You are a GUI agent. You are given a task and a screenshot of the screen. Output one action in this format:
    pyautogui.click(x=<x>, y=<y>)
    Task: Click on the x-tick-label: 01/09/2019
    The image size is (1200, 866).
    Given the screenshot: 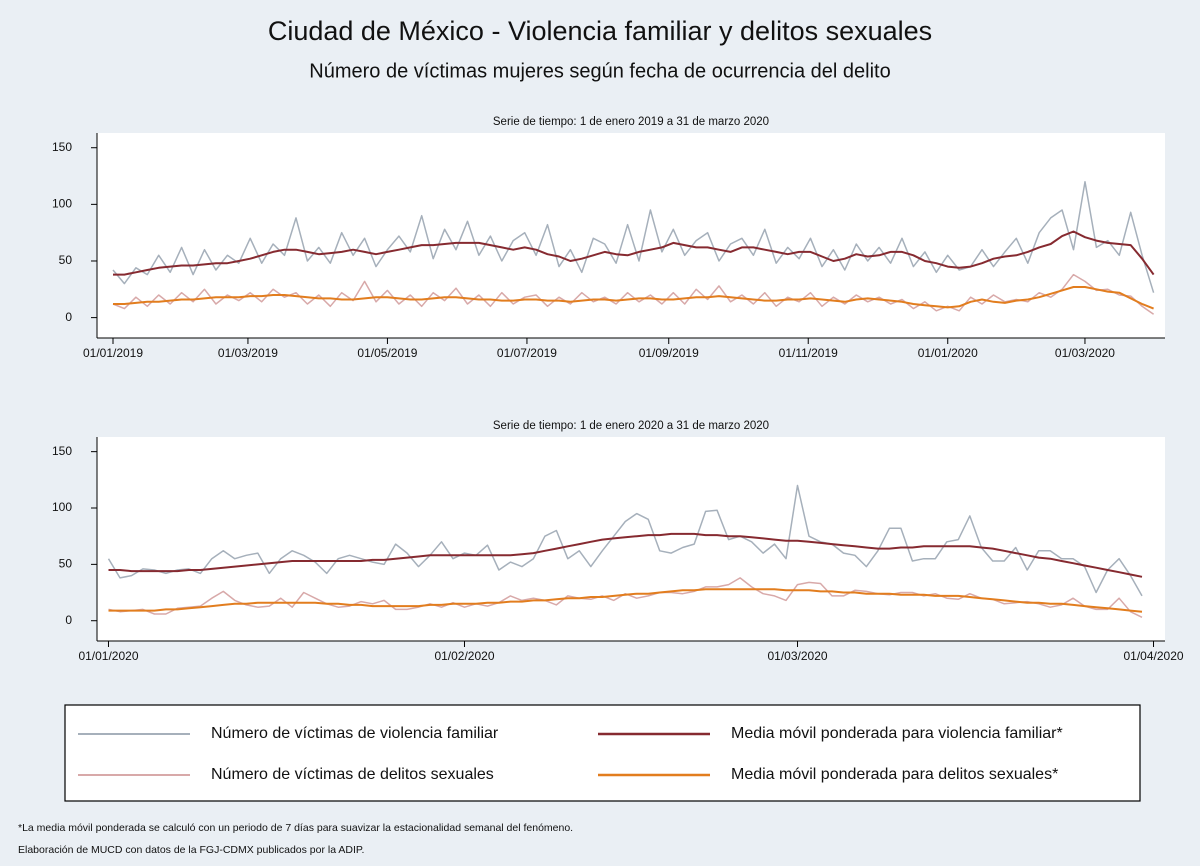 What is the action you would take?
    pyautogui.click(x=669, y=353)
    